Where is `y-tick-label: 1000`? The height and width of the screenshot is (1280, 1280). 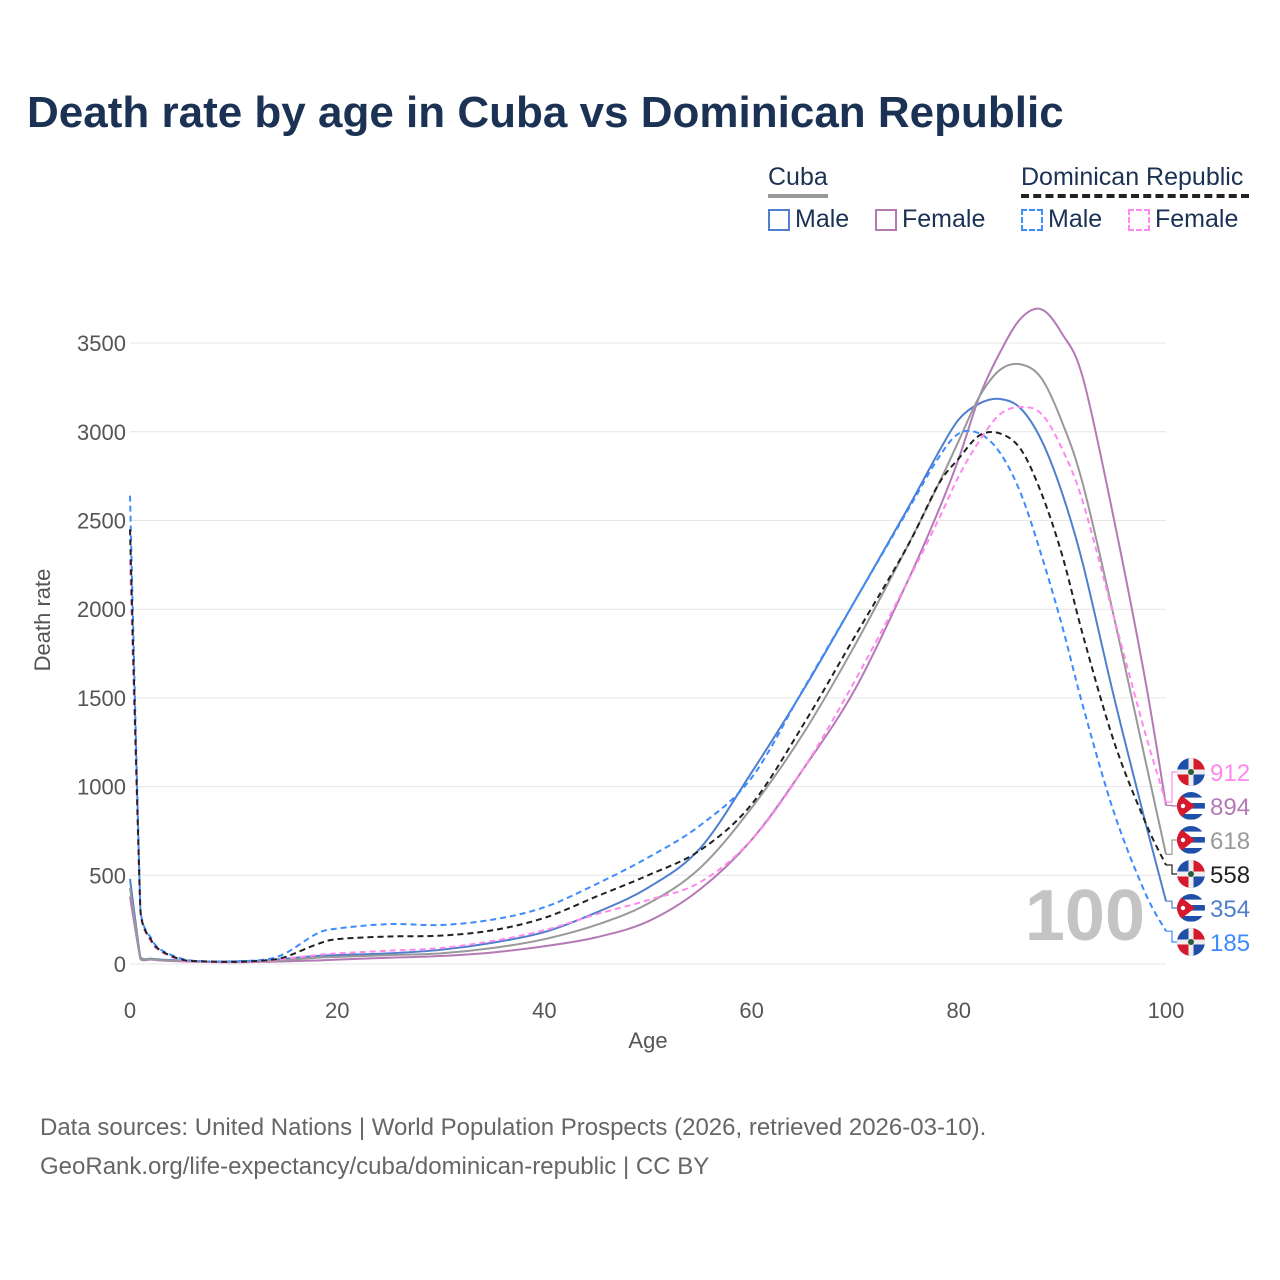
y-tick-label: 1000 is located at coordinates (101, 787).